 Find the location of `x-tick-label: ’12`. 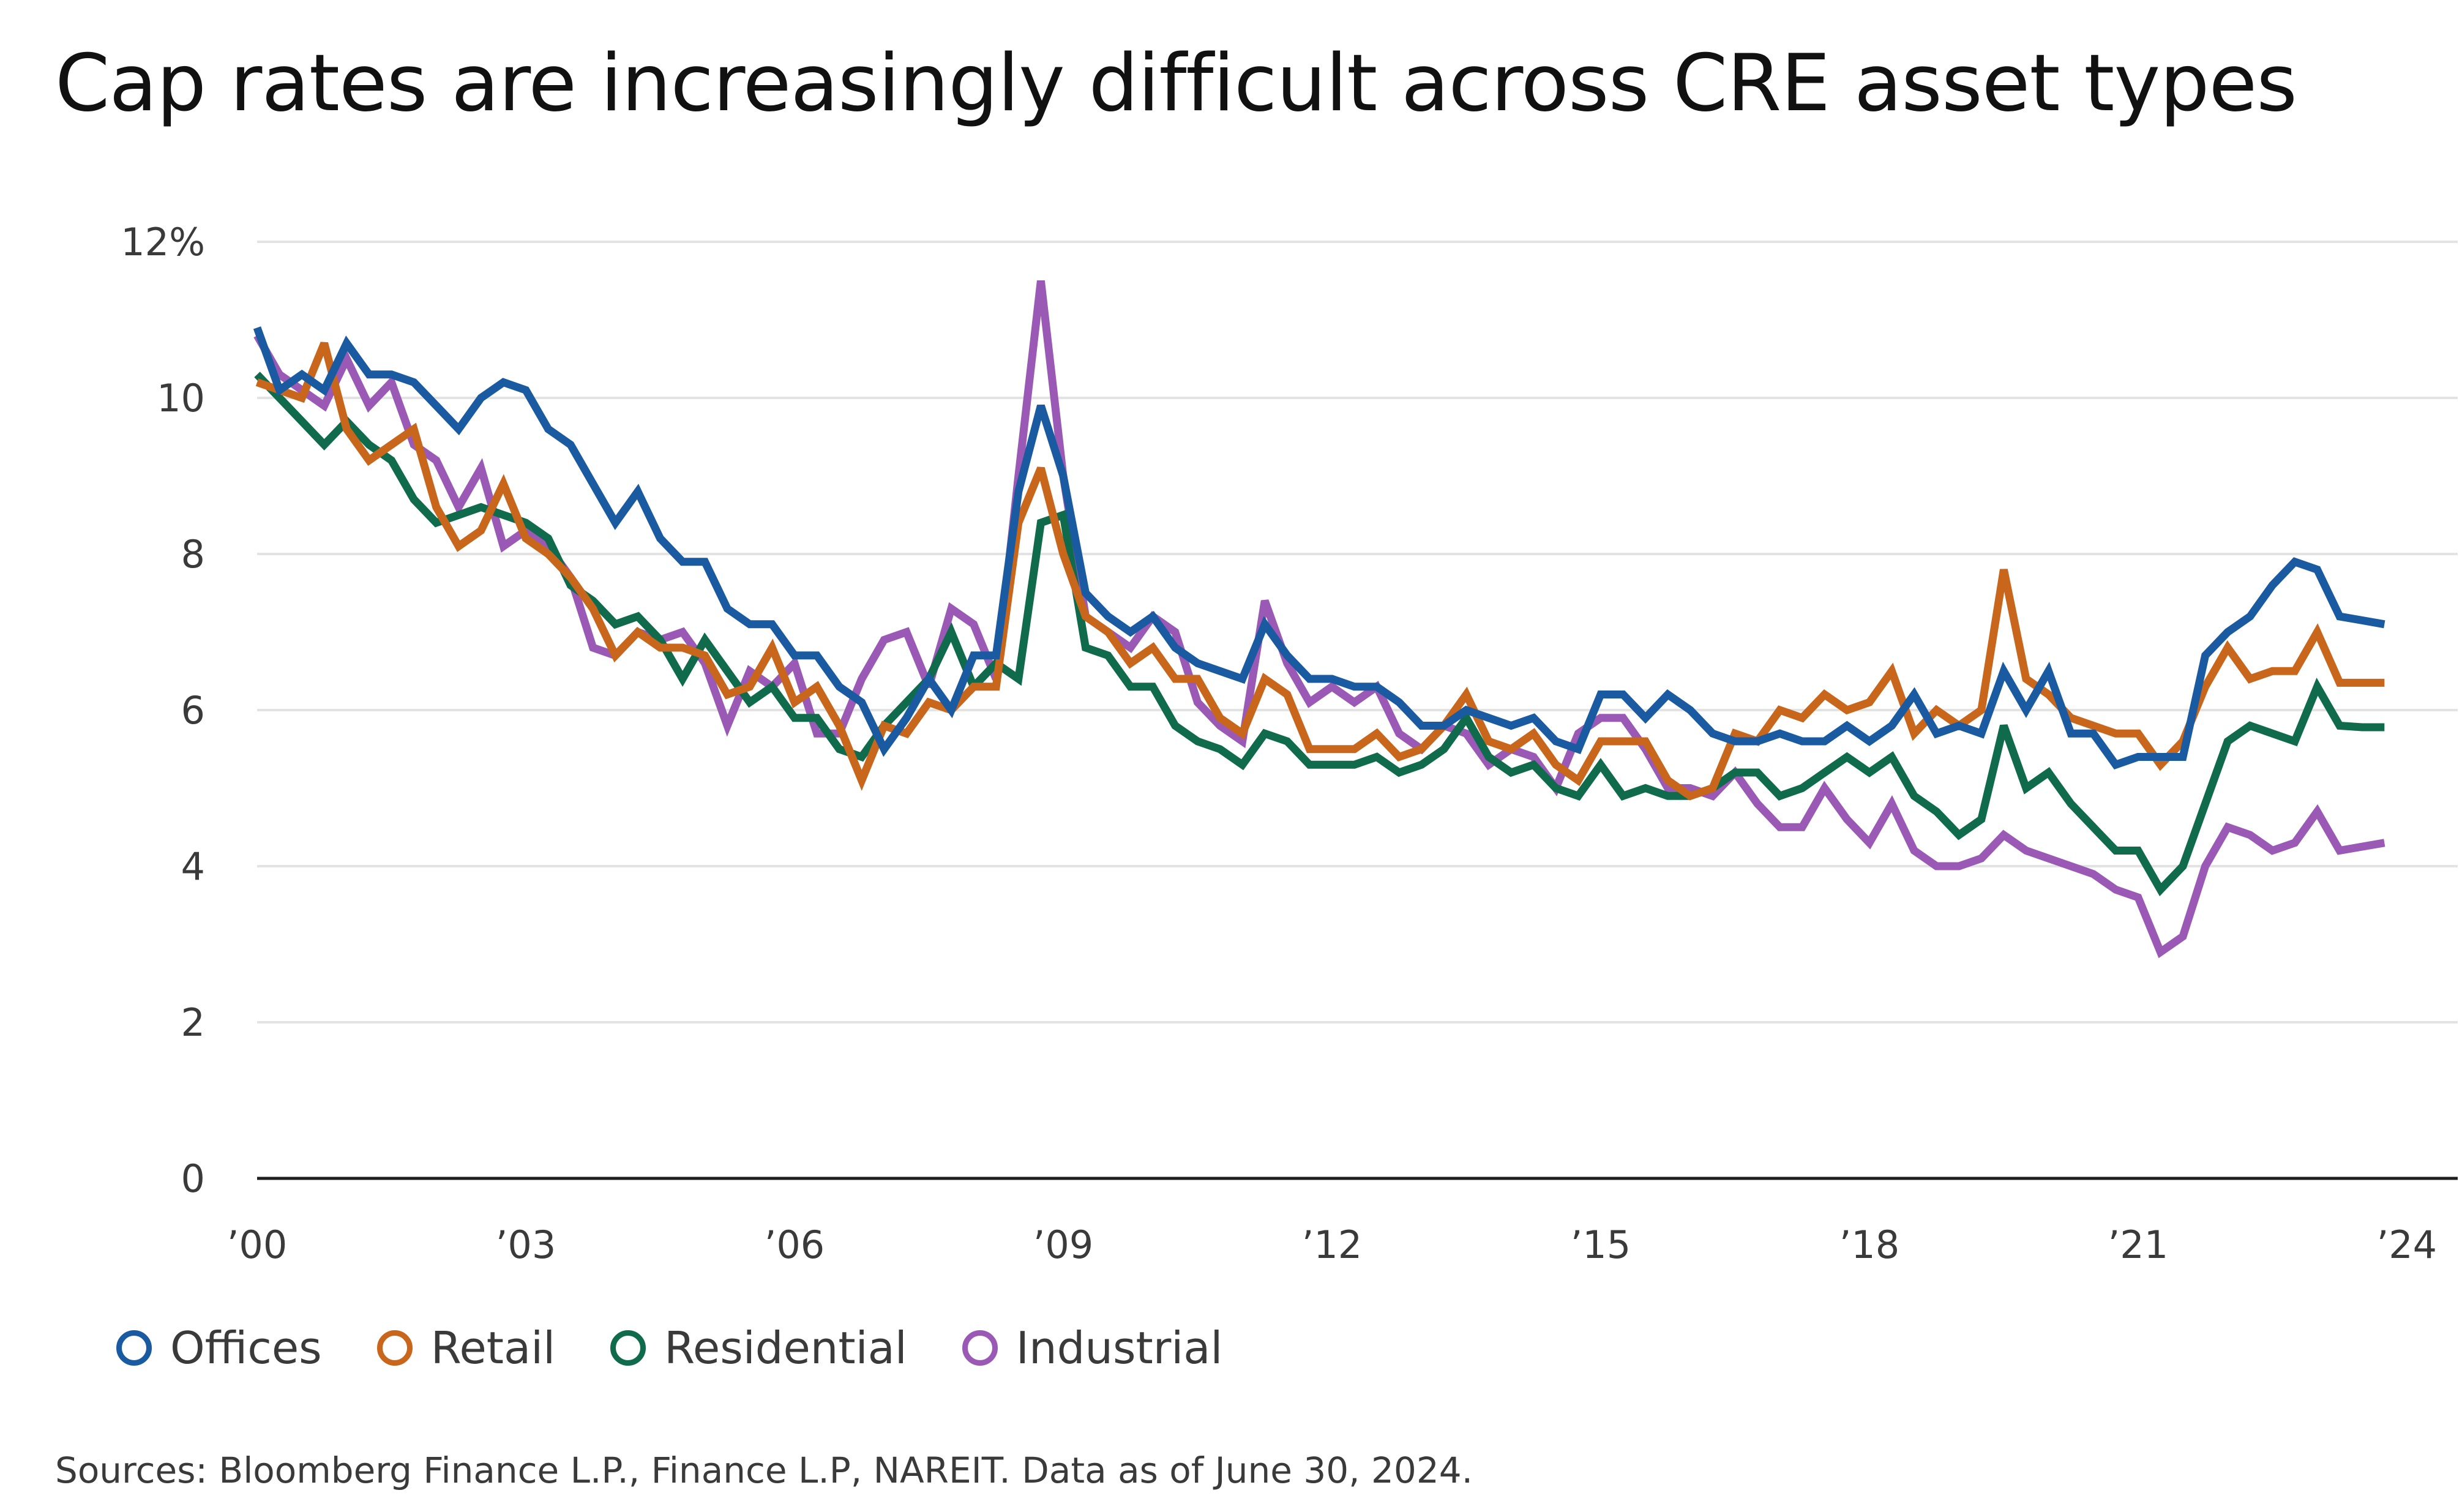

x-tick-label: ’12 is located at coordinates (1332, 1244).